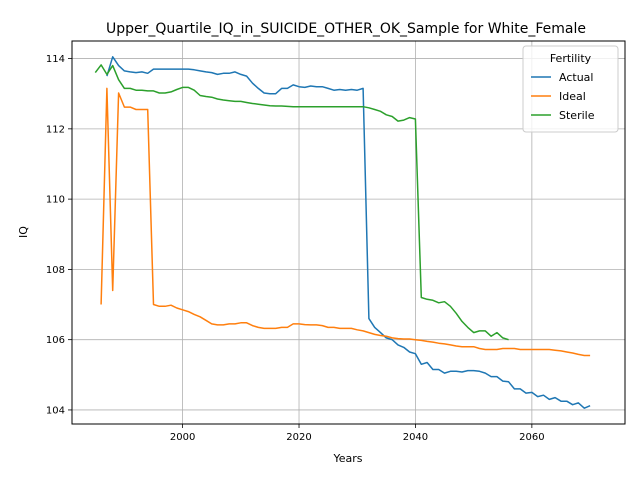  What do you see at coordinates (357, 433) in the screenshot?
I see `x-axis: 2000 2020 2040 2060` at bounding box center [357, 433].